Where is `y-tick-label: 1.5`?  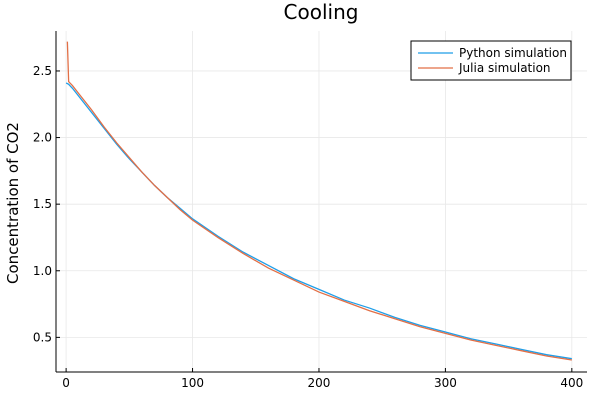
y-tick-label: 1.5 is located at coordinates (42, 204).